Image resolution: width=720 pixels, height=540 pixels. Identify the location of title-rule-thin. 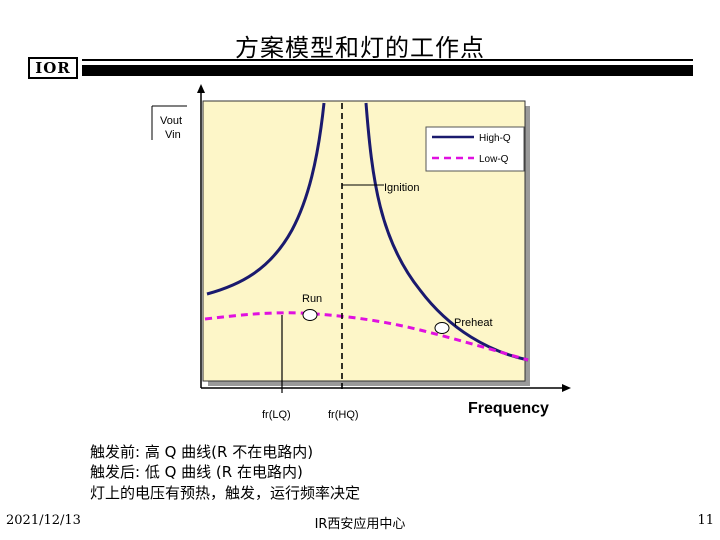
(387, 60).